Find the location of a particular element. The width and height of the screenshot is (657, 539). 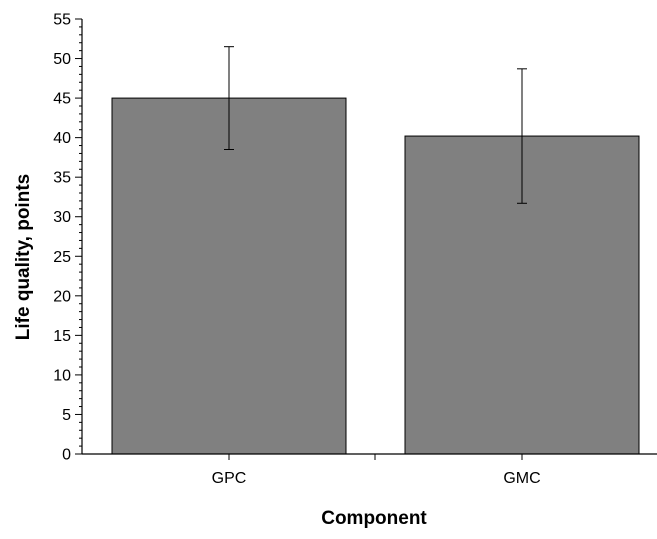

x-axis-label: Component is located at coordinates (374, 518).